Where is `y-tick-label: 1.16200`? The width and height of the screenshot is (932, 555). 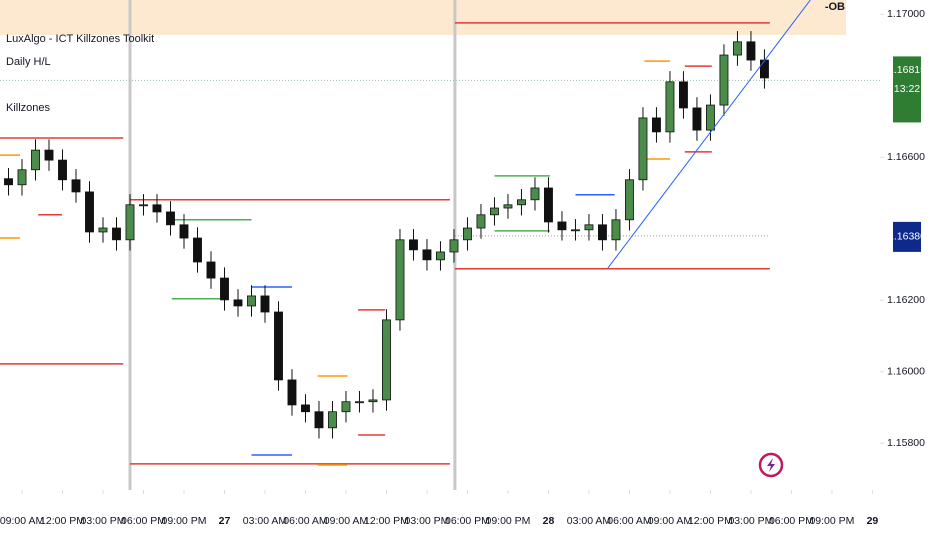
y-tick-label: 1.16200 is located at coordinates (906, 300).